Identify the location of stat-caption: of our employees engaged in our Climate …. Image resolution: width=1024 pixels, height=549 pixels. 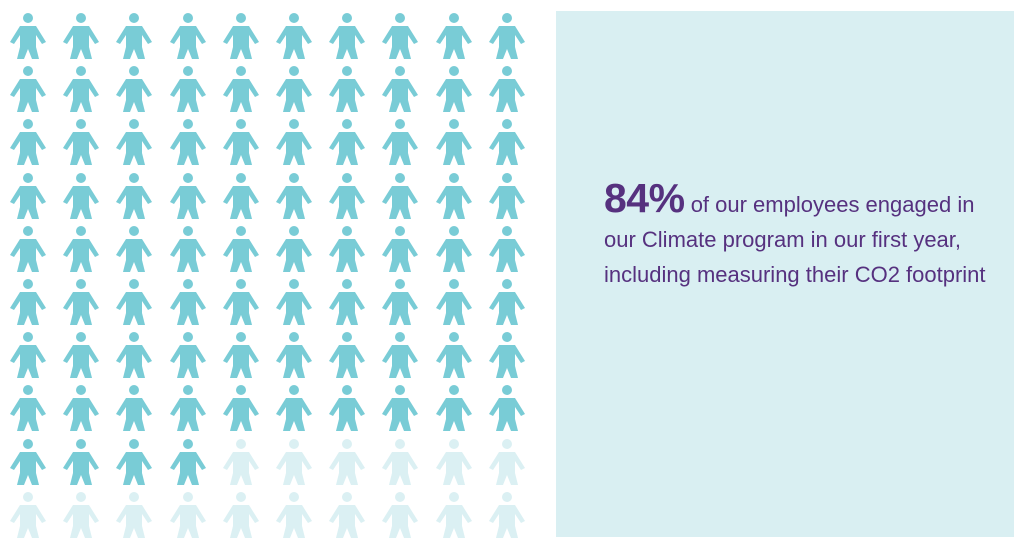
(795, 239).